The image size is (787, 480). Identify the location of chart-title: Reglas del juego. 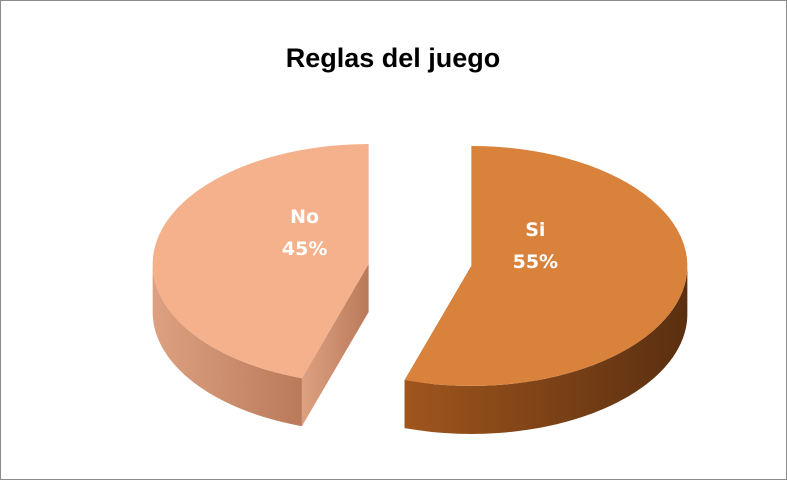
(393, 58).